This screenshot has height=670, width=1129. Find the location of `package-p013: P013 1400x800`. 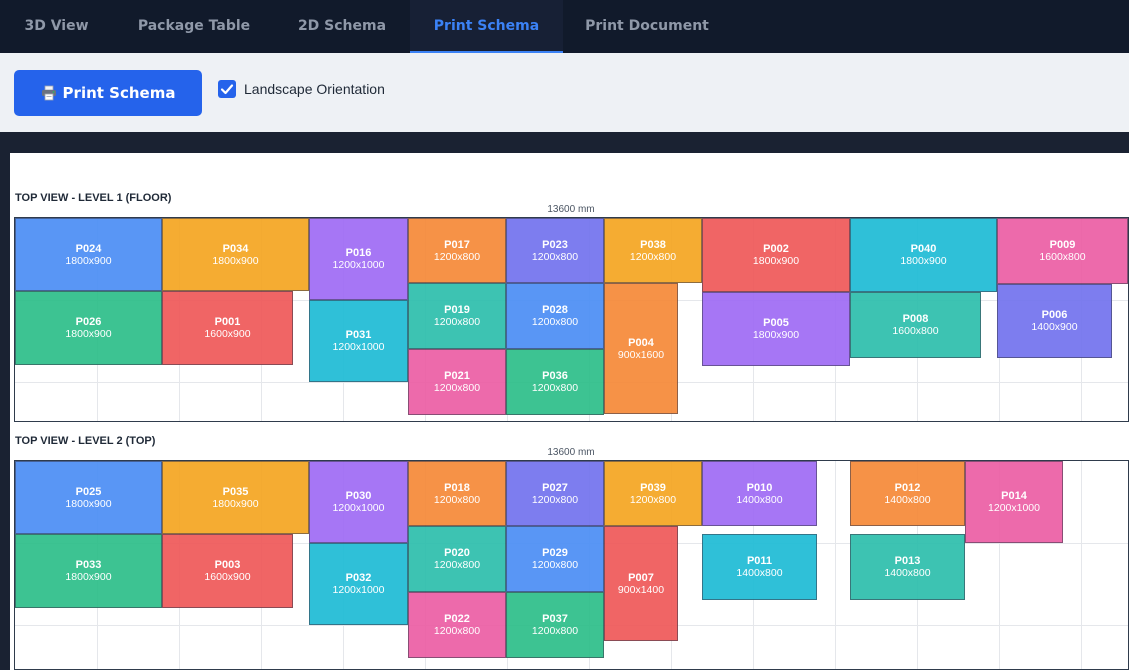

package-p013: P013 1400x800 is located at coordinates (907, 567).